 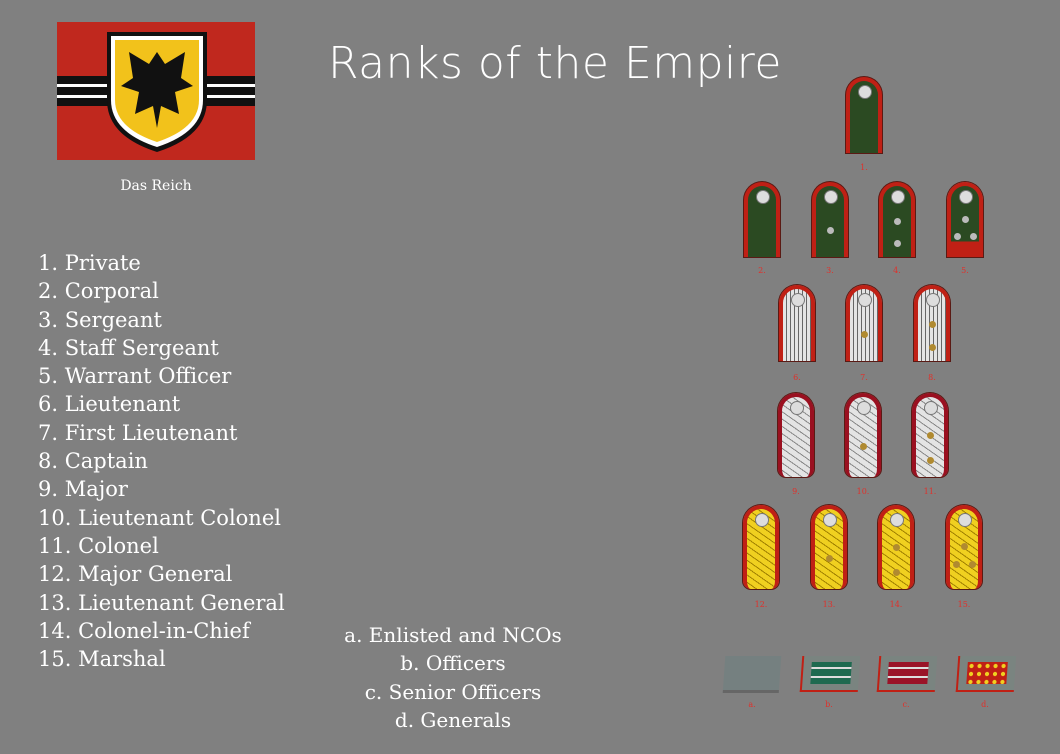 What do you see at coordinates (863, 491) in the screenshot?
I see `shoulder-board-label: 10.` at bounding box center [863, 491].